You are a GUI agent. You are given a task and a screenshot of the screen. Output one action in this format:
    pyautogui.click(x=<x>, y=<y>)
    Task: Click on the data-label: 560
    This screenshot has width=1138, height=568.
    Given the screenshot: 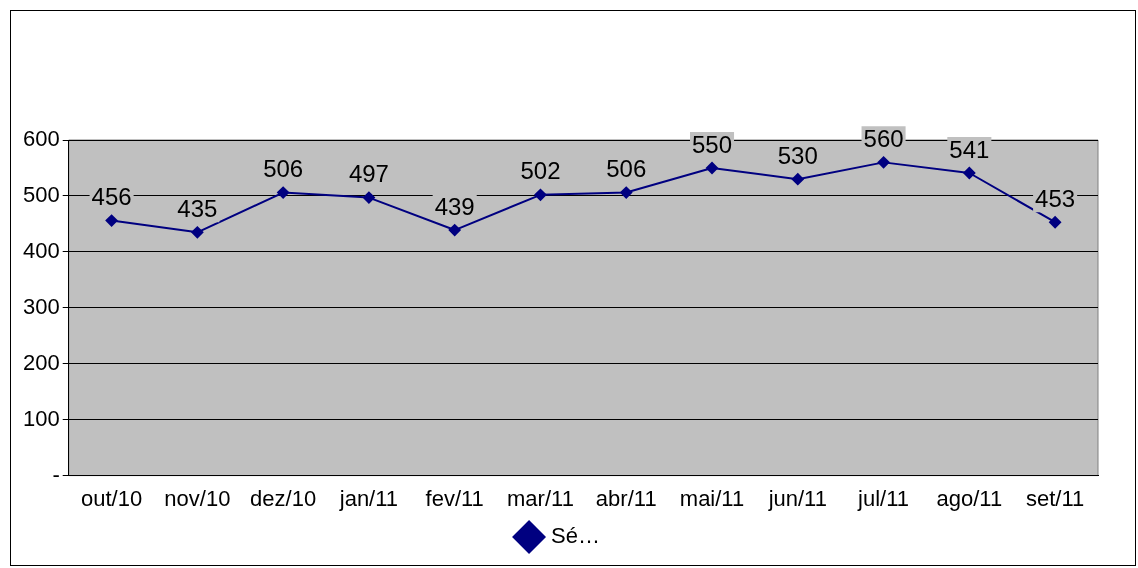 What is the action you would take?
    pyautogui.click(x=883, y=138)
    